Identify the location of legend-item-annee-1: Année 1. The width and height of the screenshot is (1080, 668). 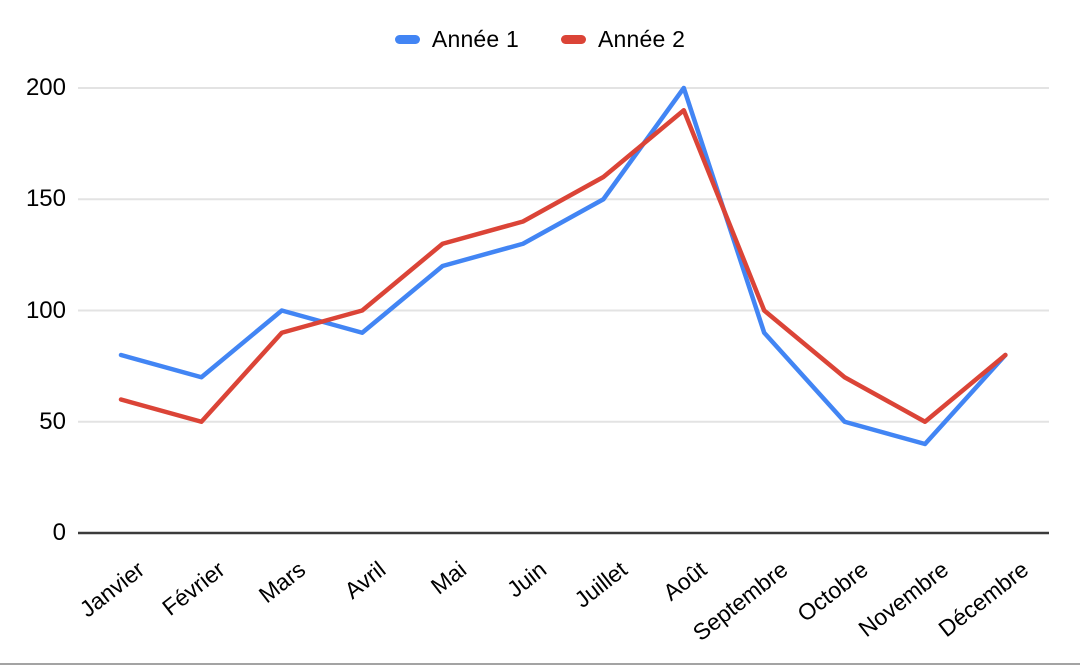
(456, 39).